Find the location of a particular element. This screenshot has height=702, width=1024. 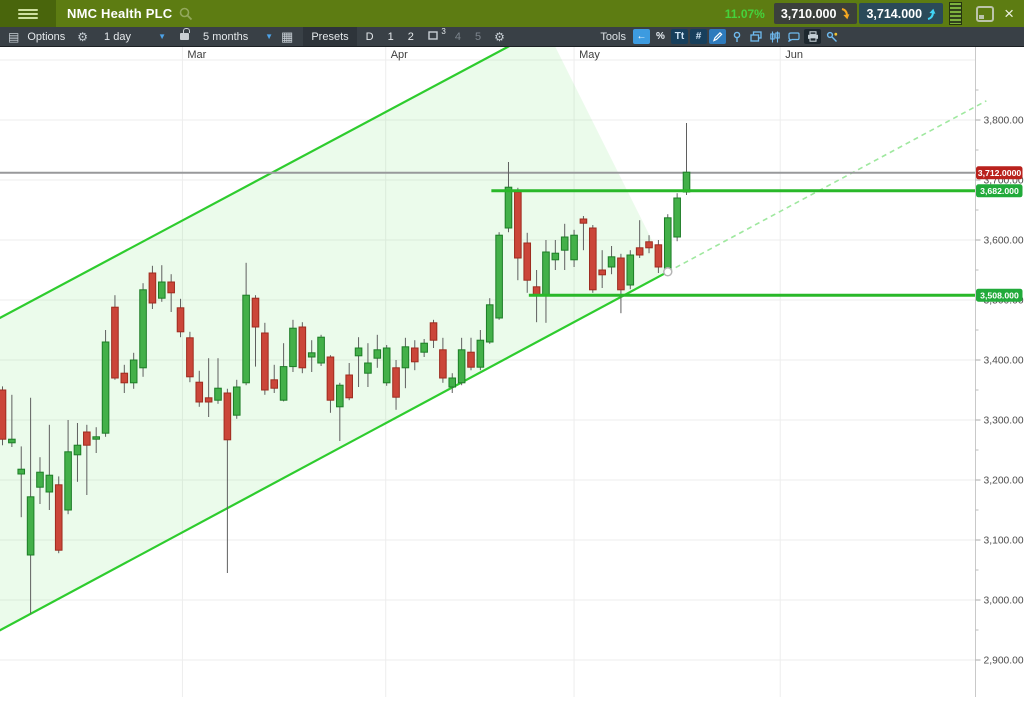

list-icon: ▤ is located at coordinates (13, 37).